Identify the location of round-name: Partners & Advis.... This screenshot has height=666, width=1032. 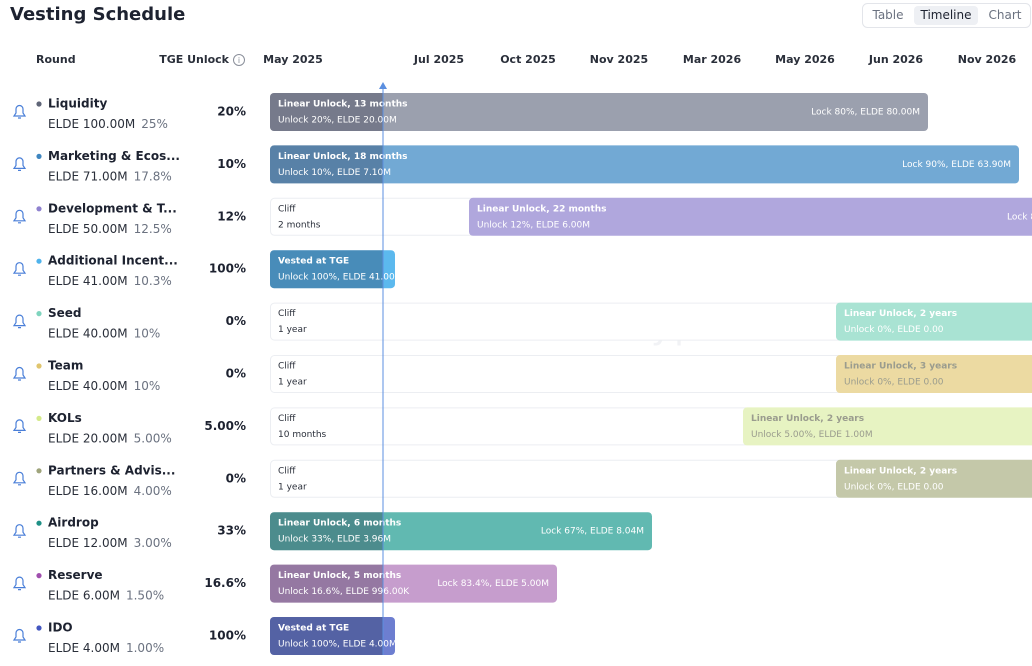
(111, 470).